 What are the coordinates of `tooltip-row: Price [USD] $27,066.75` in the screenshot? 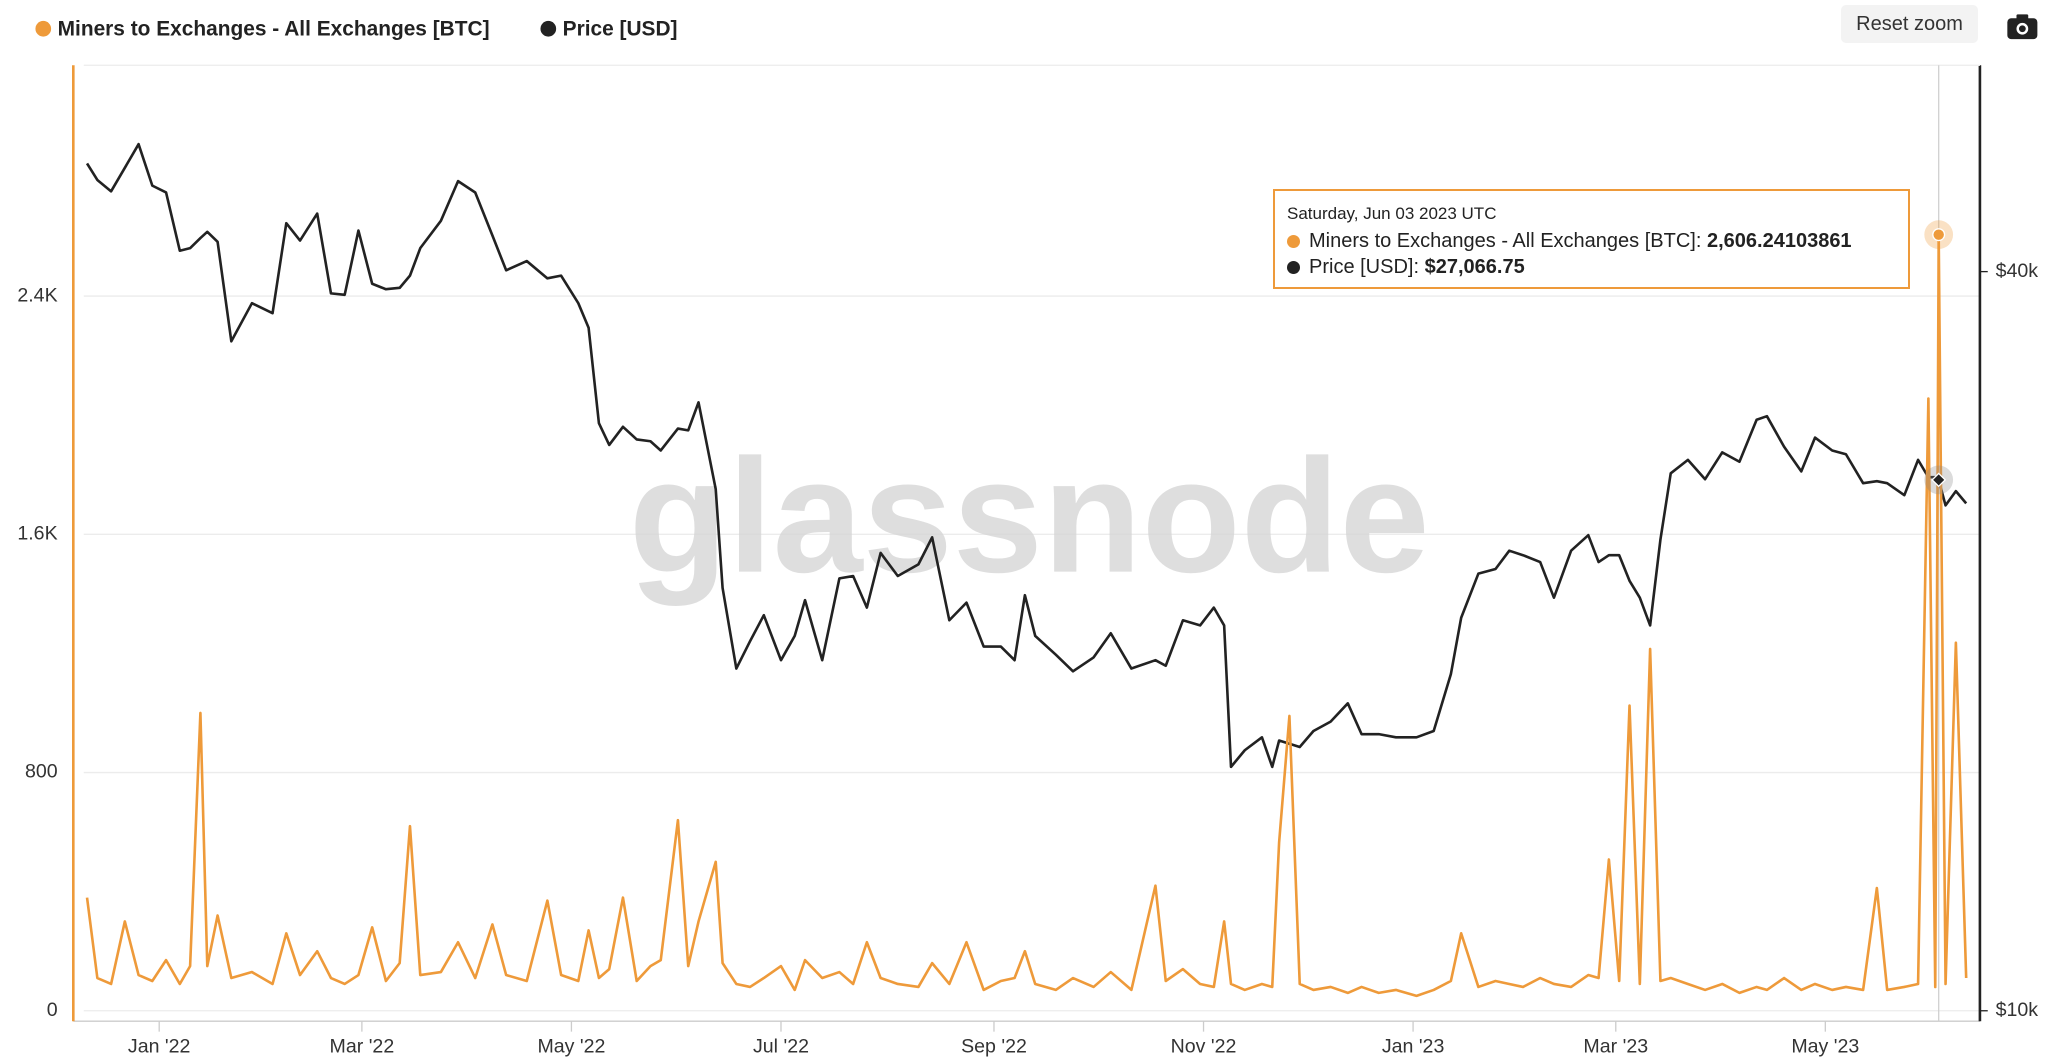 It's located at (1591, 267).